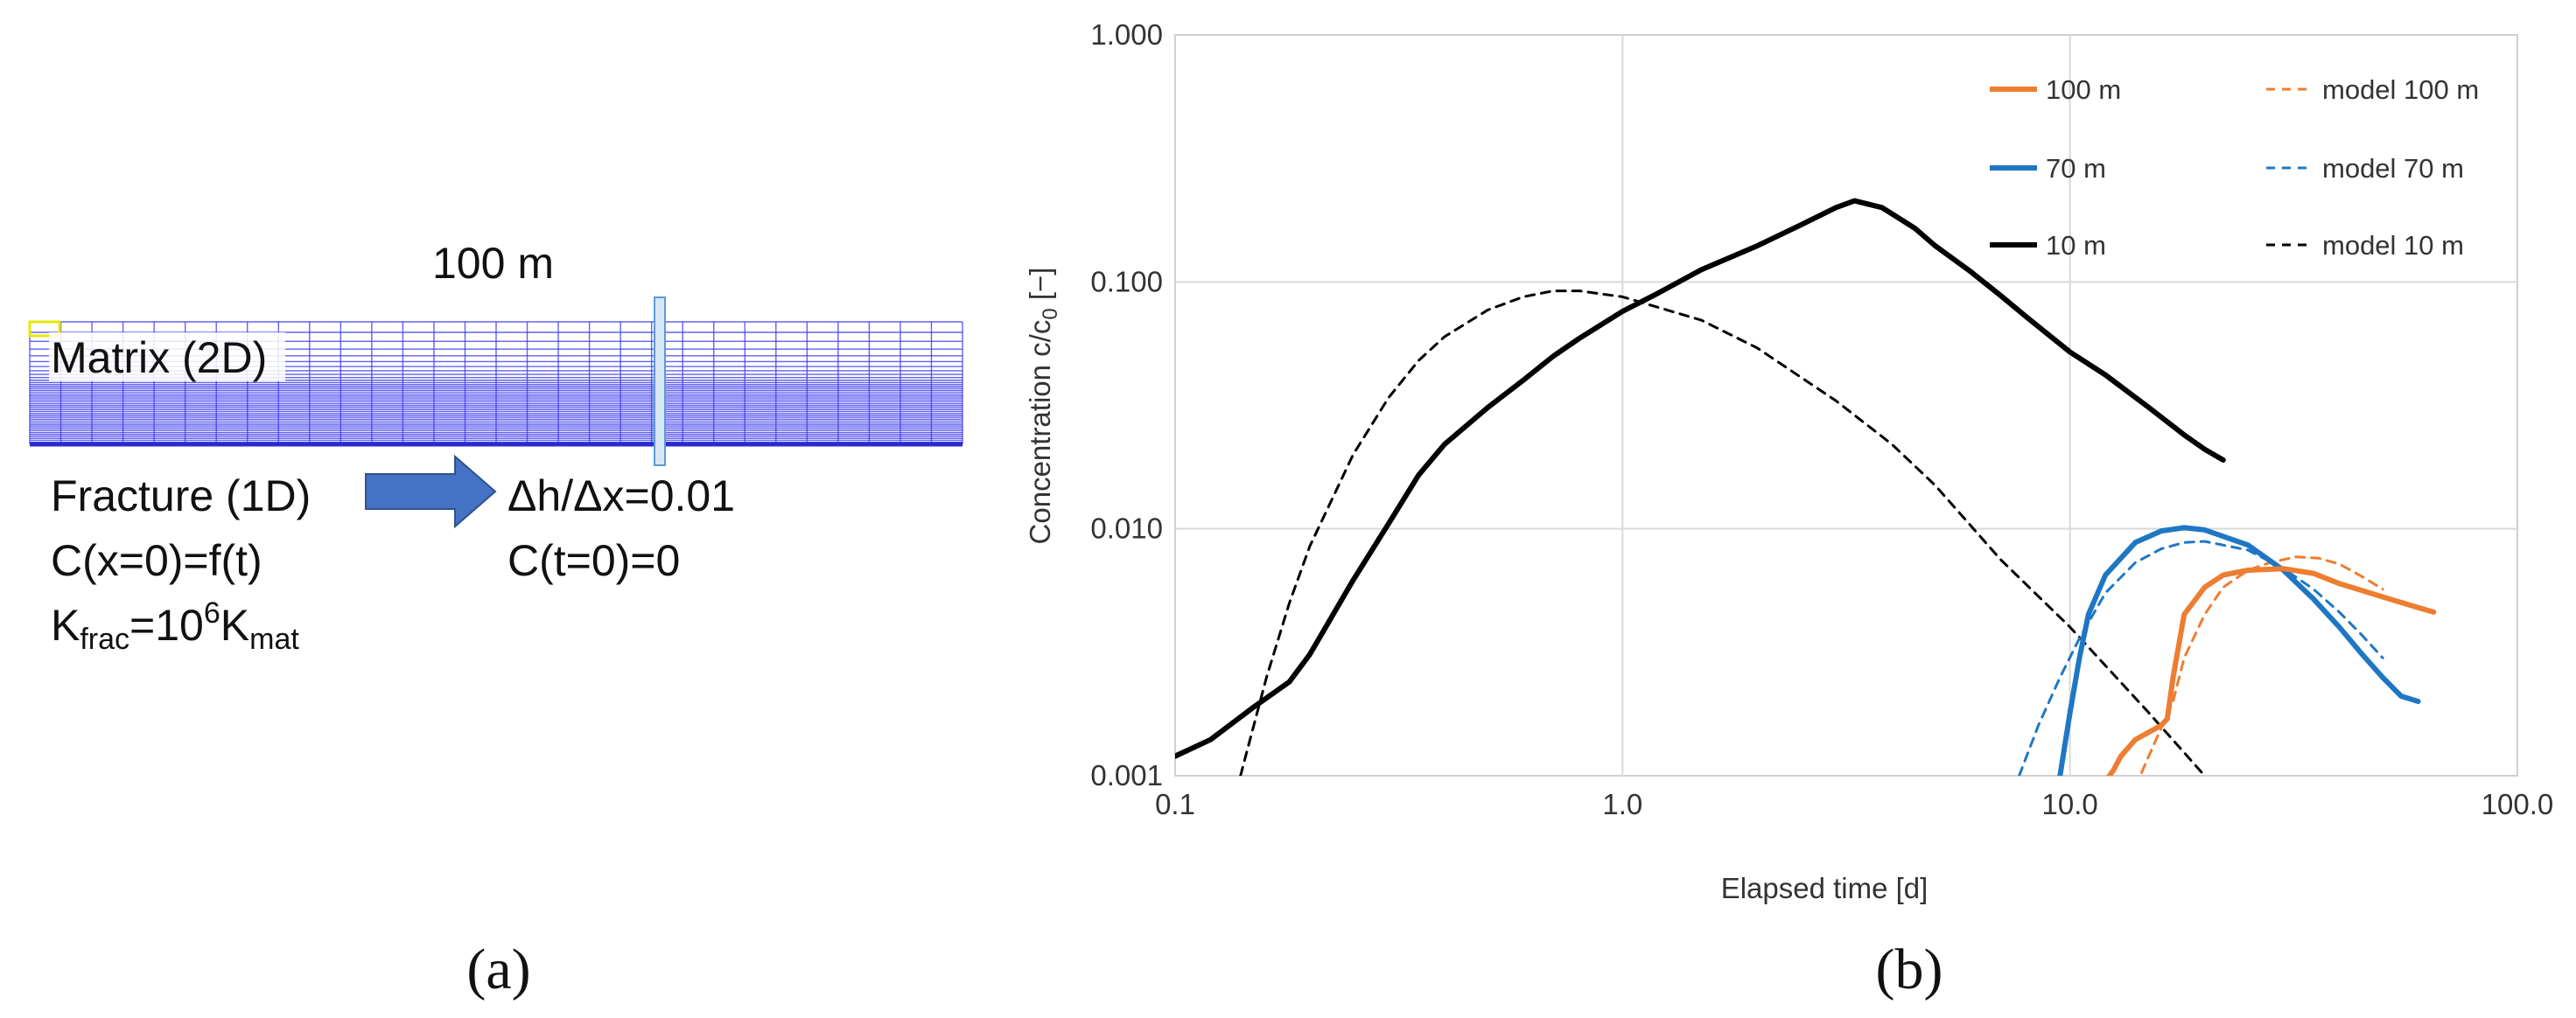 This screenshot has width=2576, height=1018. What do you see at coordinates (2393, 246) in the screenshot?
I see `legend-label: model 10 m` at bounding box center [2393, 246].